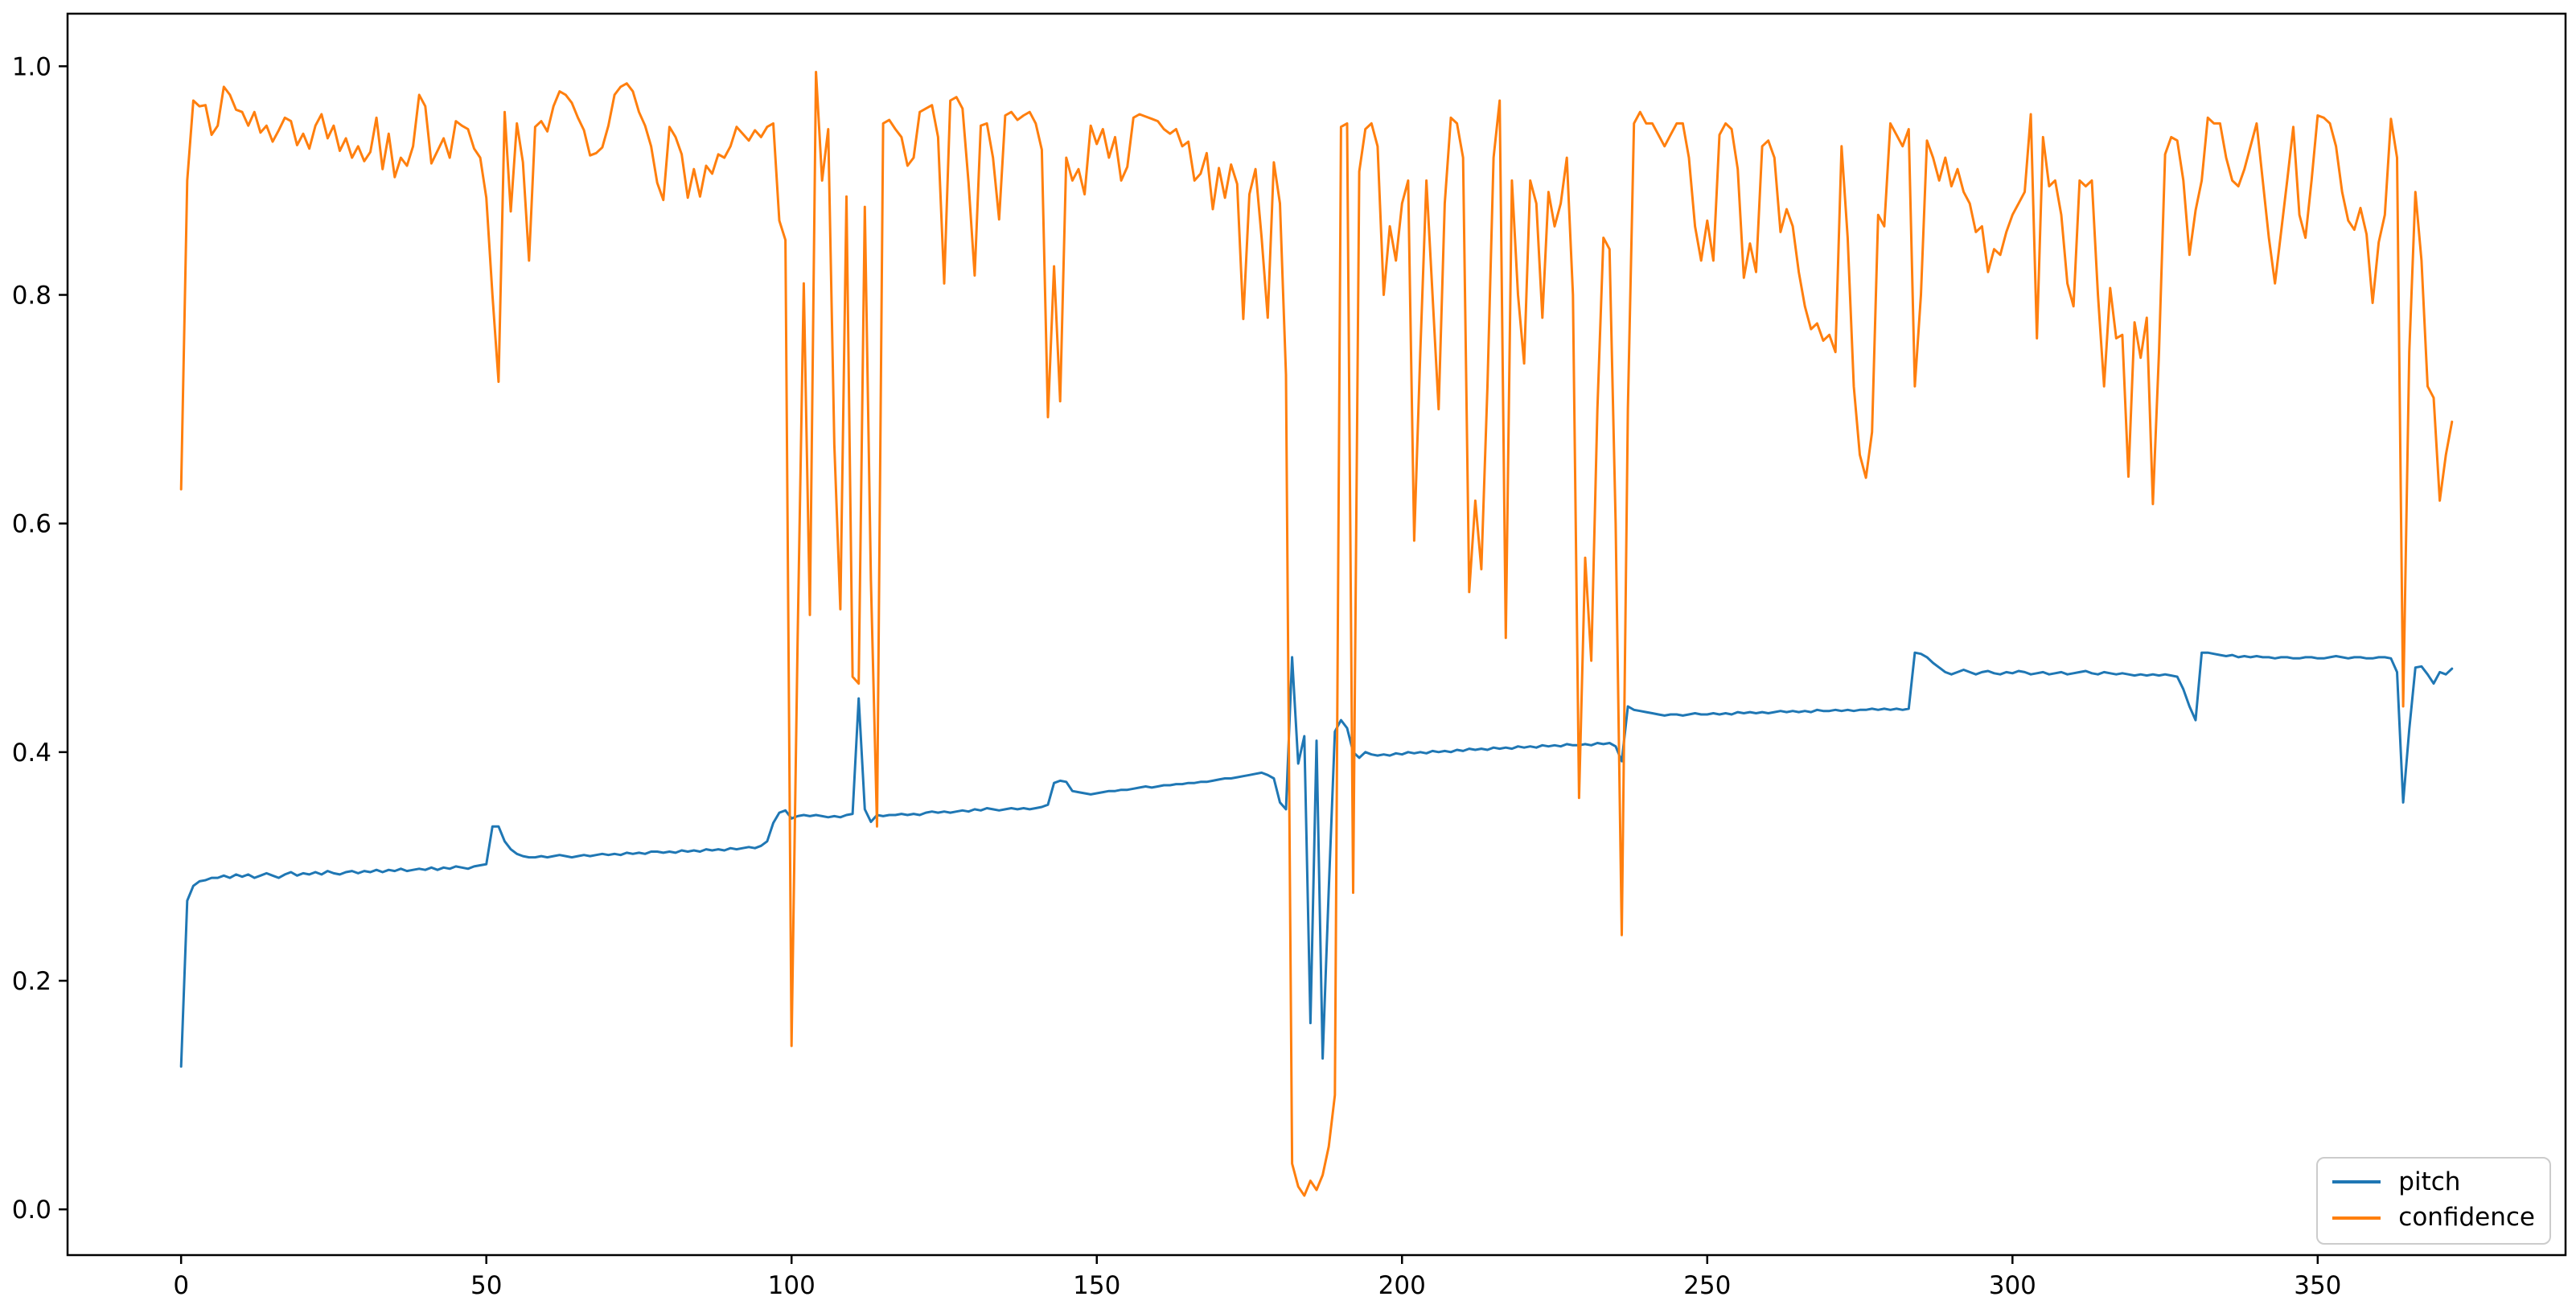 This screenshot has height=1309, width=2576. Describe the element at coordinates (31, 296) in the screenshot. I see `y-tick-label: 0.8` at that location.